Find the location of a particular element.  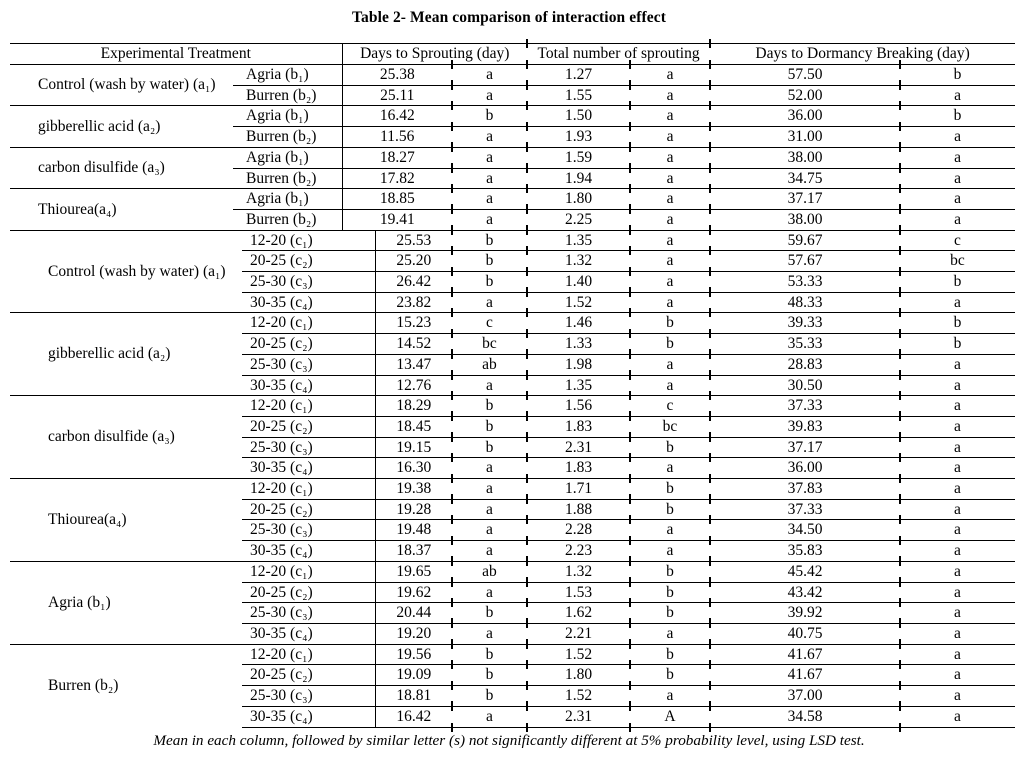

value-cell: 2.31 is located at coordinates (578, 717).